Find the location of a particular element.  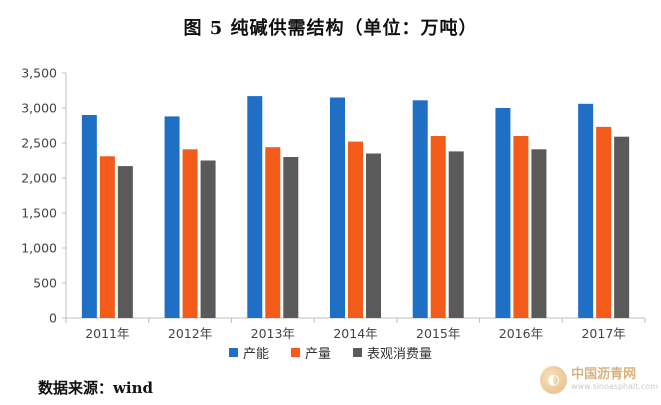

bar-产量-2013年 is located at coordinates (273, 232).